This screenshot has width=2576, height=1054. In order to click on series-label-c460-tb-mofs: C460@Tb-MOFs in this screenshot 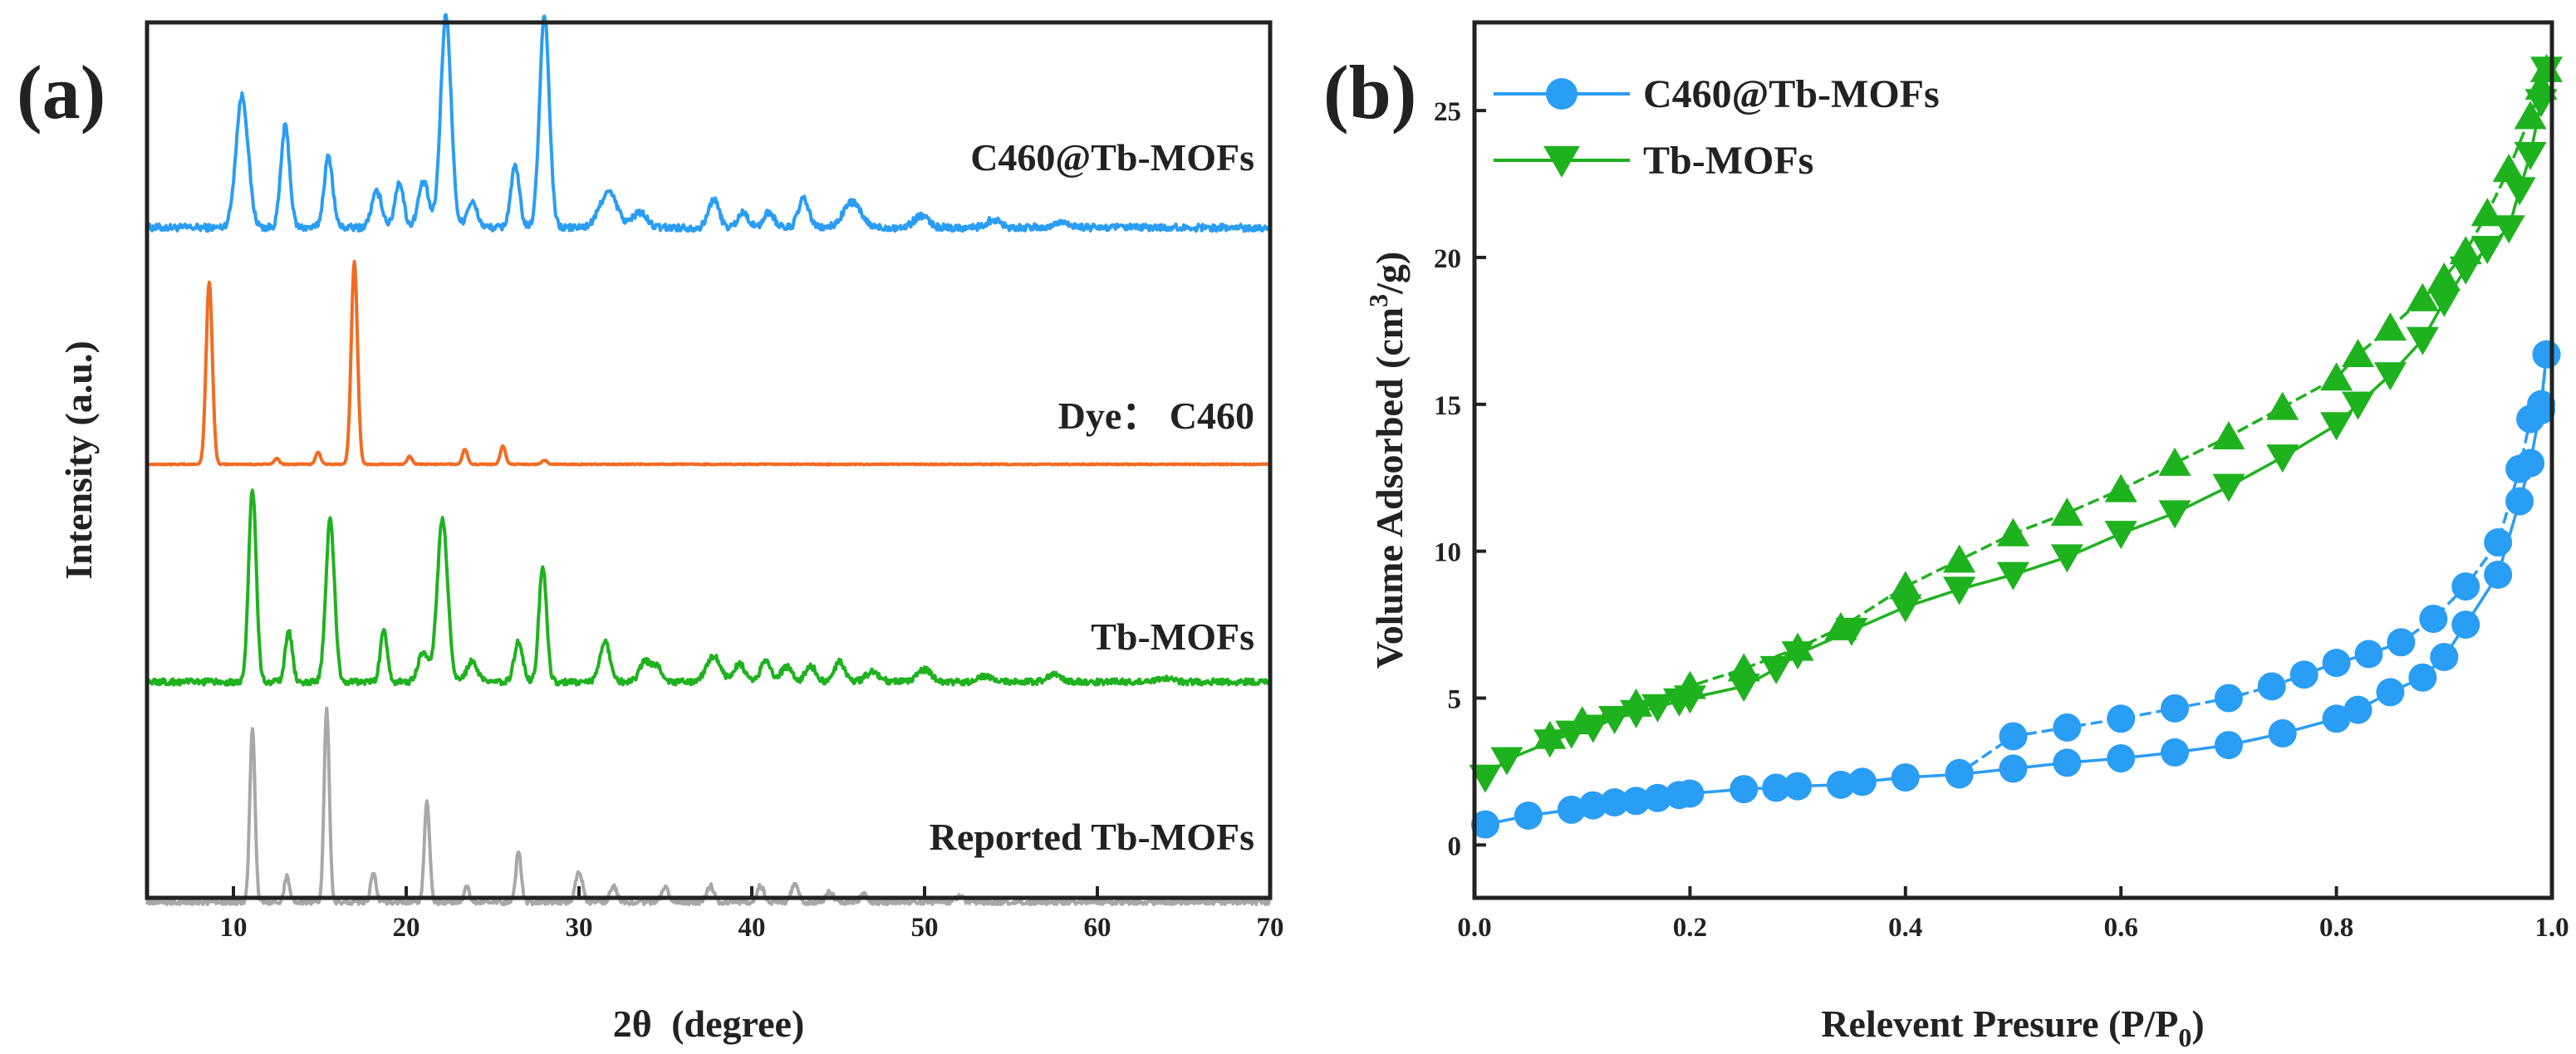, I will do `click(1112, 158)`.